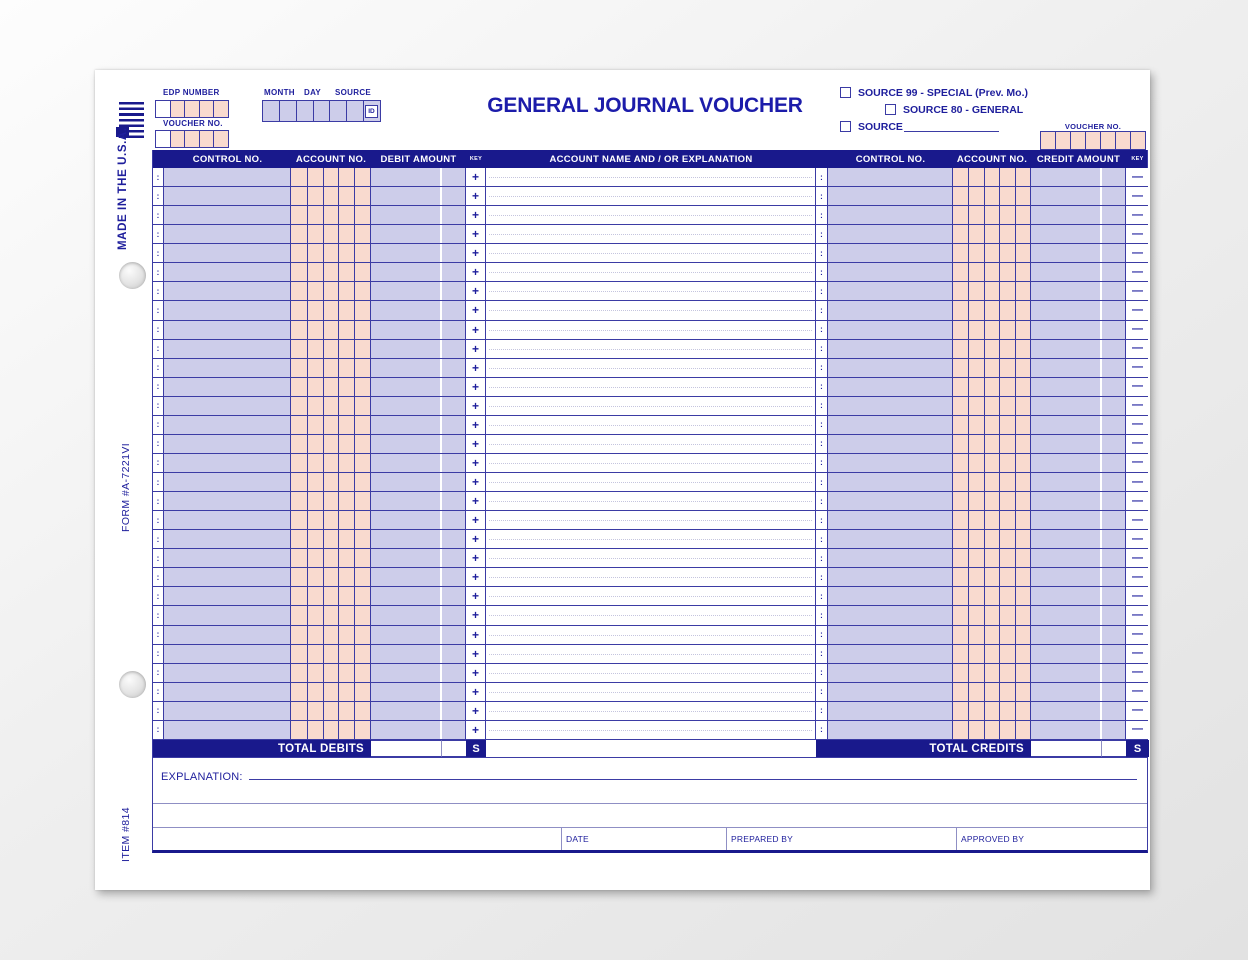 This screenshot has height=960, width=1248. I want to click on source-other-checkbox, so click(845, 126).